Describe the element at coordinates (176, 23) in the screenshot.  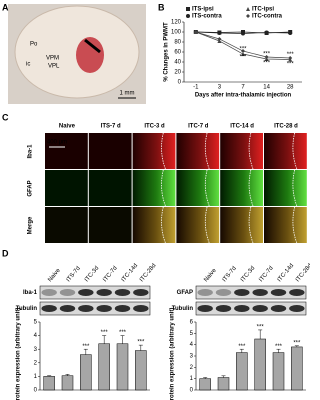
I see `y-tick-label: 120` at that location.